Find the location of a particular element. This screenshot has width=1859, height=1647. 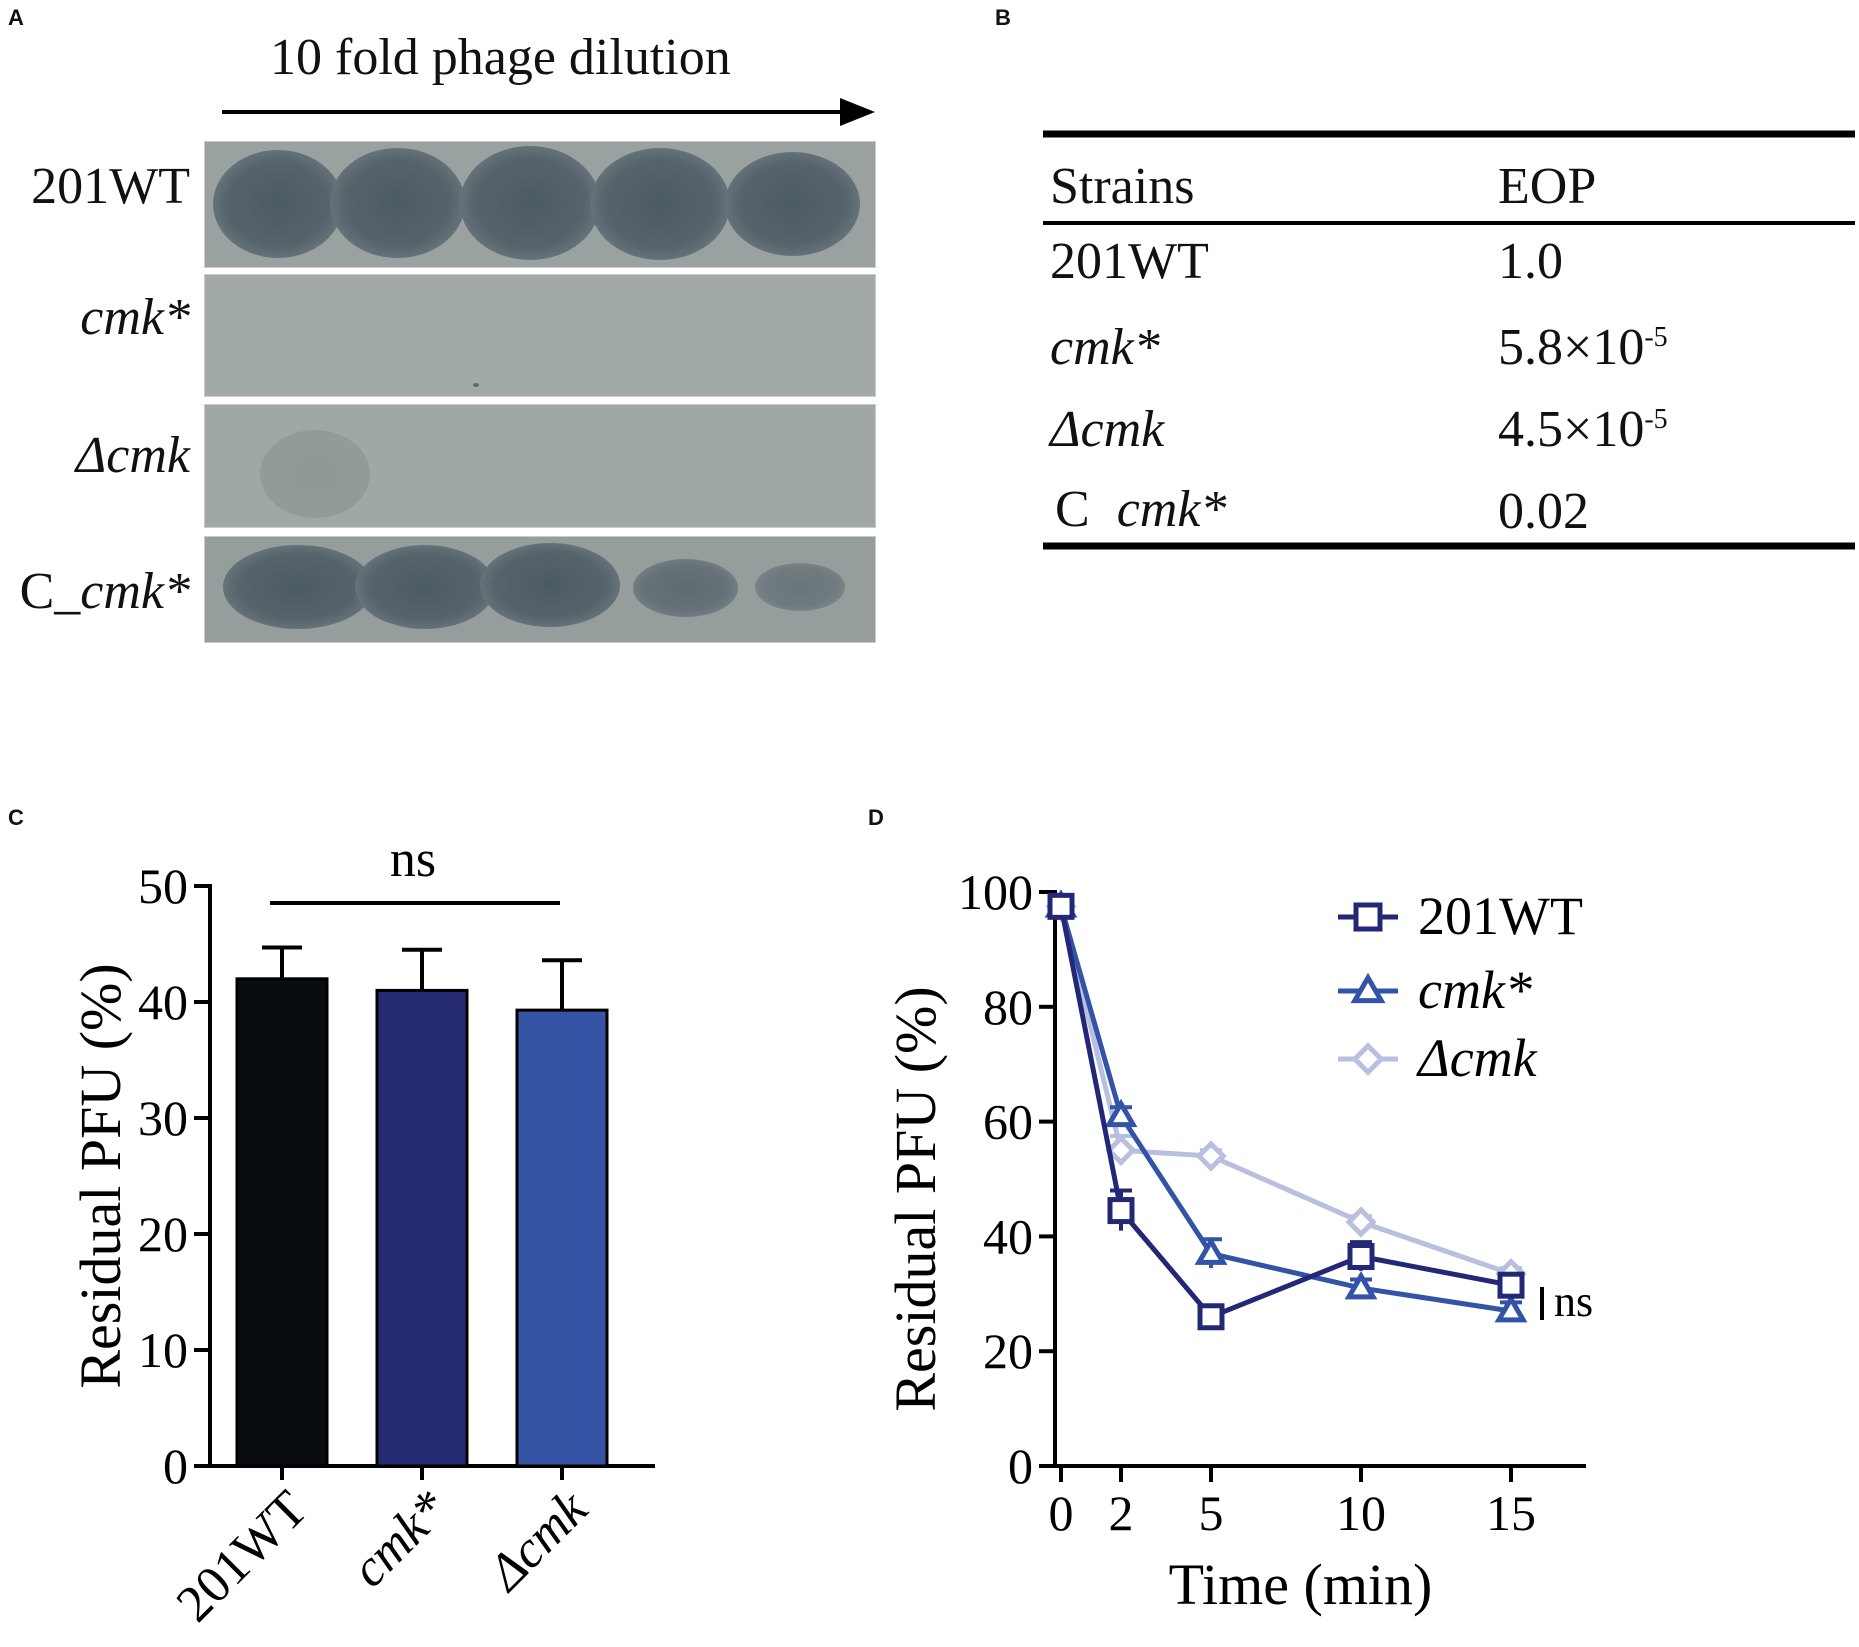

dilution-label: 10 fold phage dilution is located at coordinates (500, 57).